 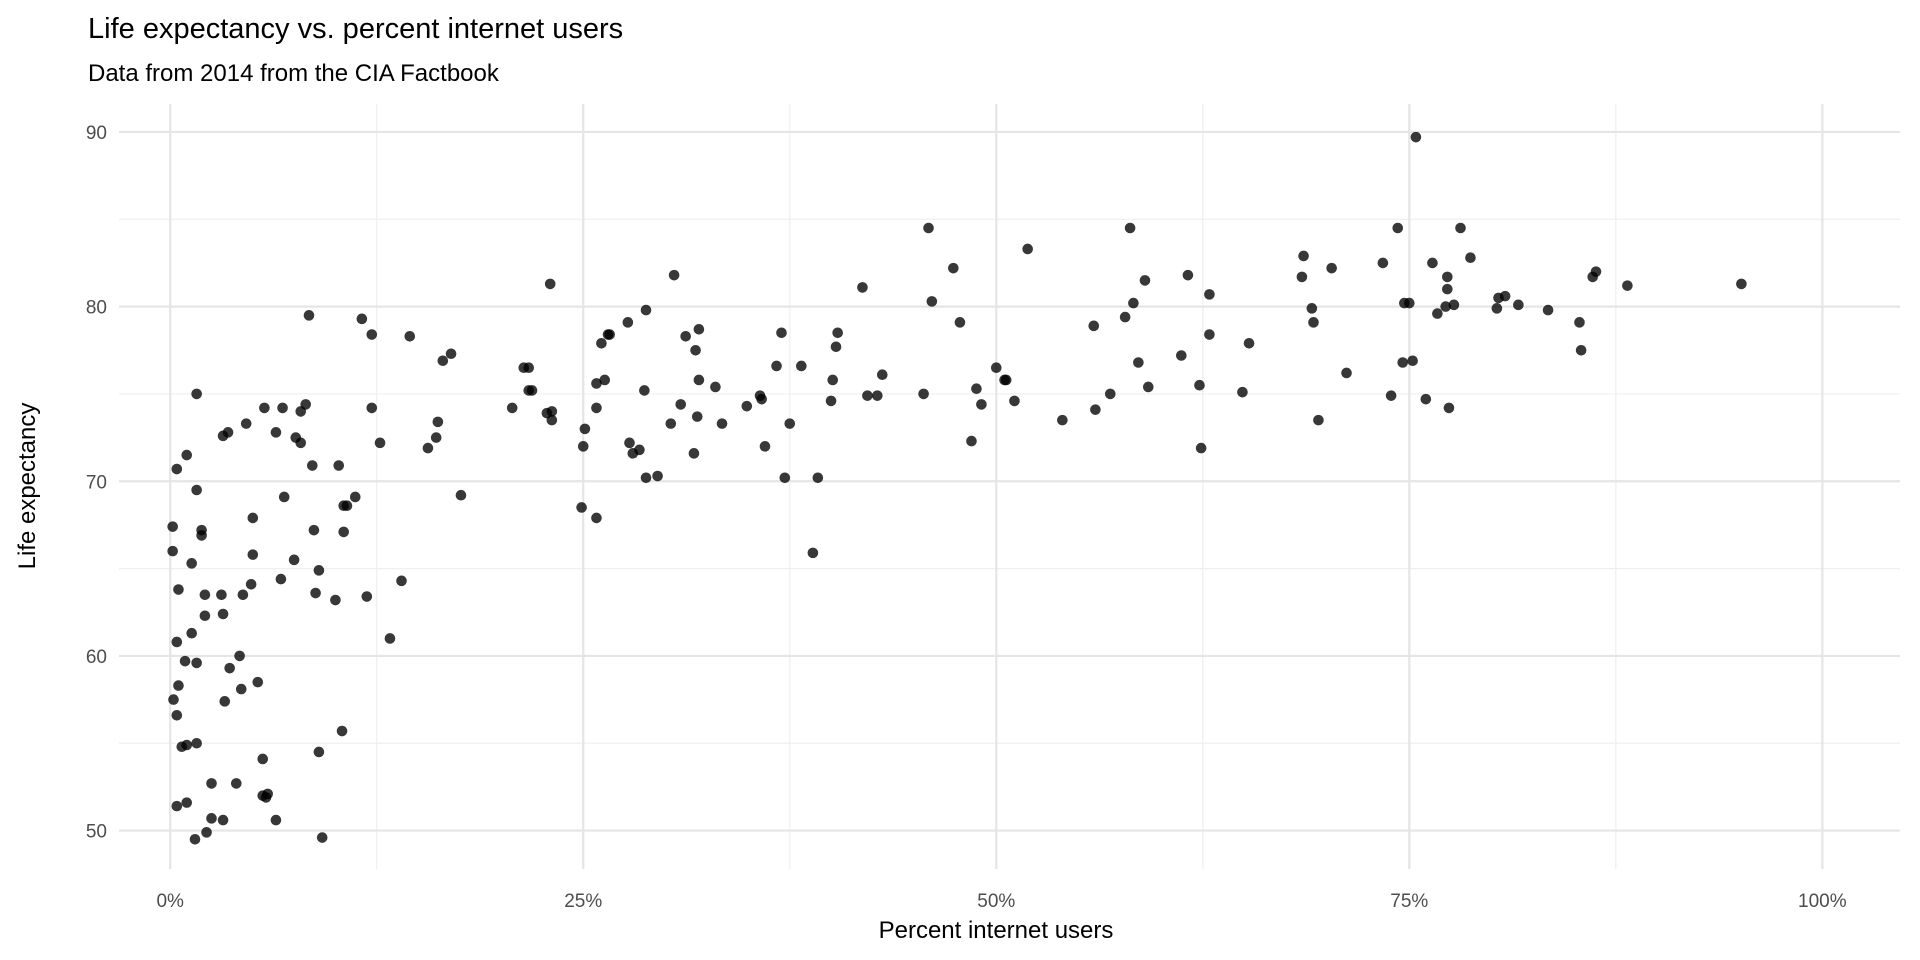 I want to click on x-axis-ticks: 0% 25% 50% 75% 100%, so click(x=1001, y=901).